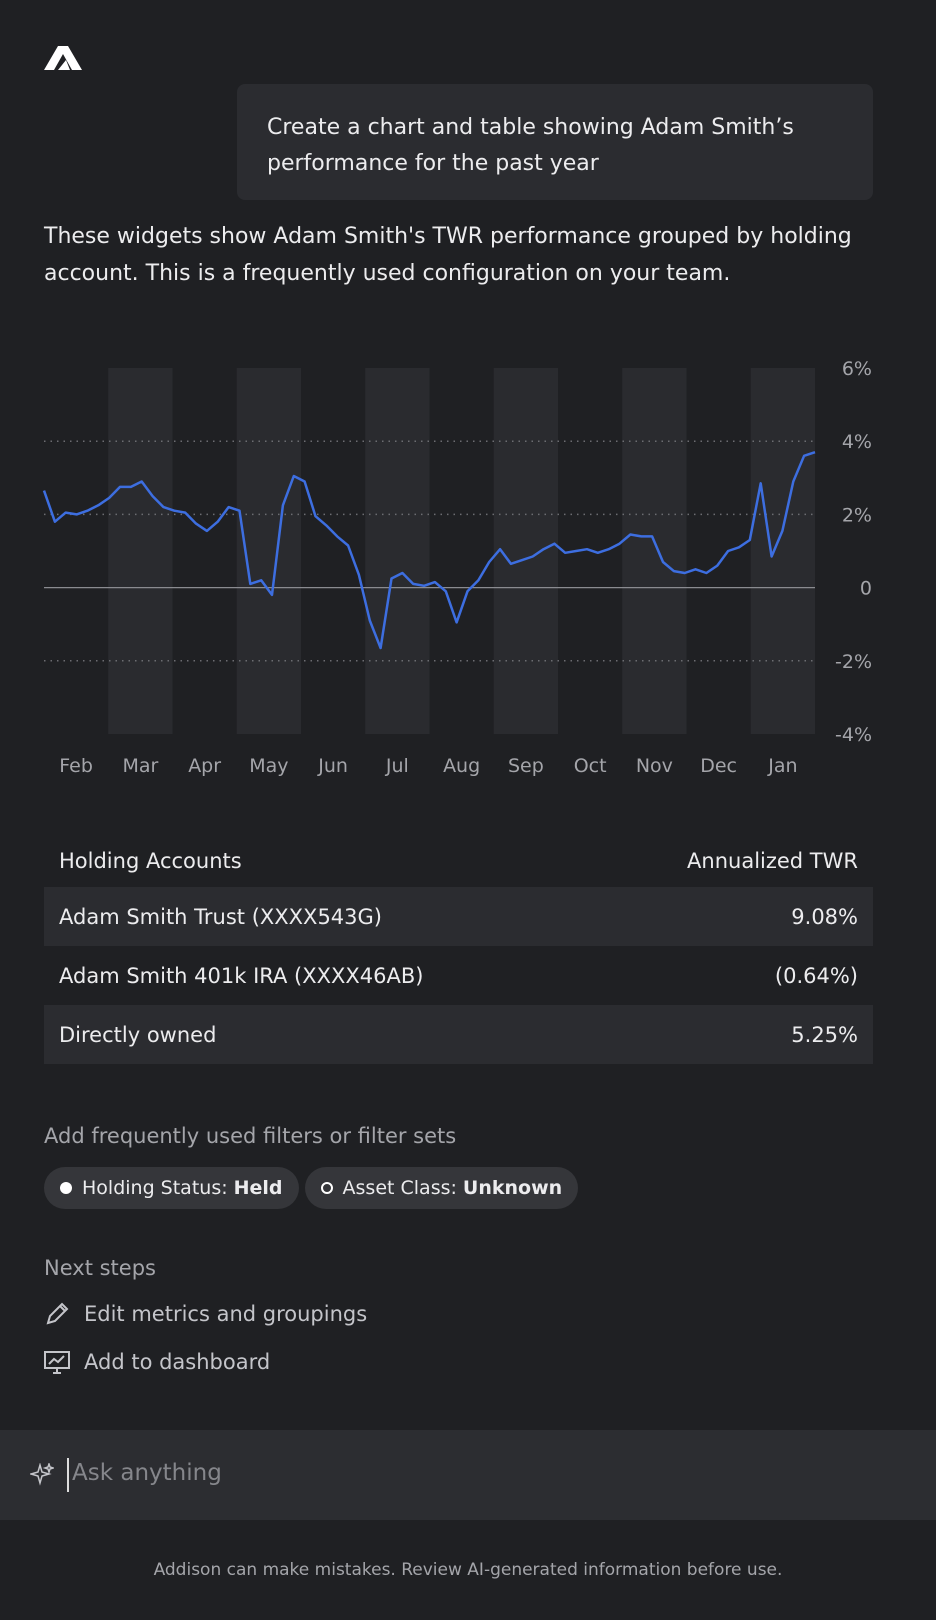 Image resolution: width=936 pixels, height=1620 pixels. I want to click on filter-chip: Asset Class: Unknown, so click(441, 1188).